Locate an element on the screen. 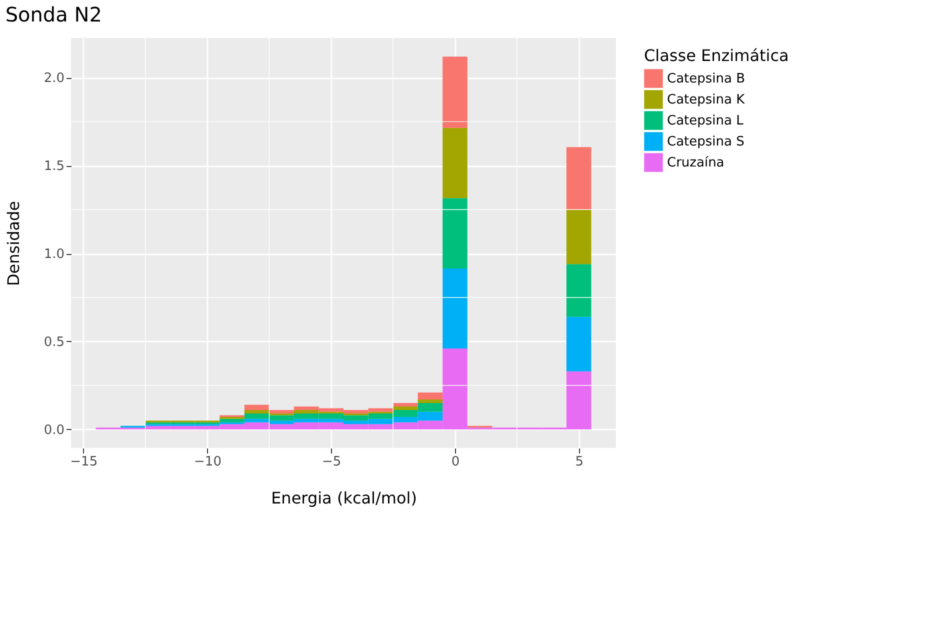 This screenshot has width=948, height=643. x-tick-label: −10 is located at coordinates (208, 462).